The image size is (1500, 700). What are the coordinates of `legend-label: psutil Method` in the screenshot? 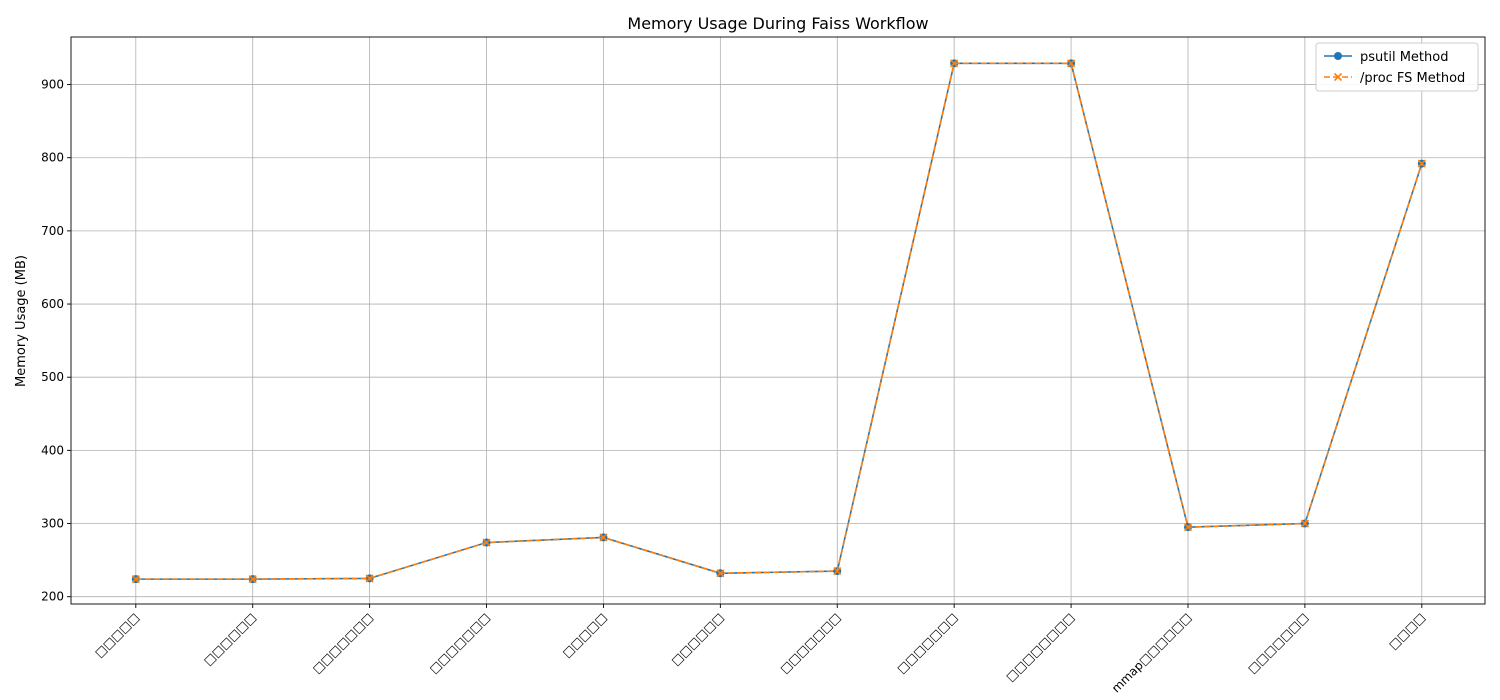 It's located at (1404, 57).